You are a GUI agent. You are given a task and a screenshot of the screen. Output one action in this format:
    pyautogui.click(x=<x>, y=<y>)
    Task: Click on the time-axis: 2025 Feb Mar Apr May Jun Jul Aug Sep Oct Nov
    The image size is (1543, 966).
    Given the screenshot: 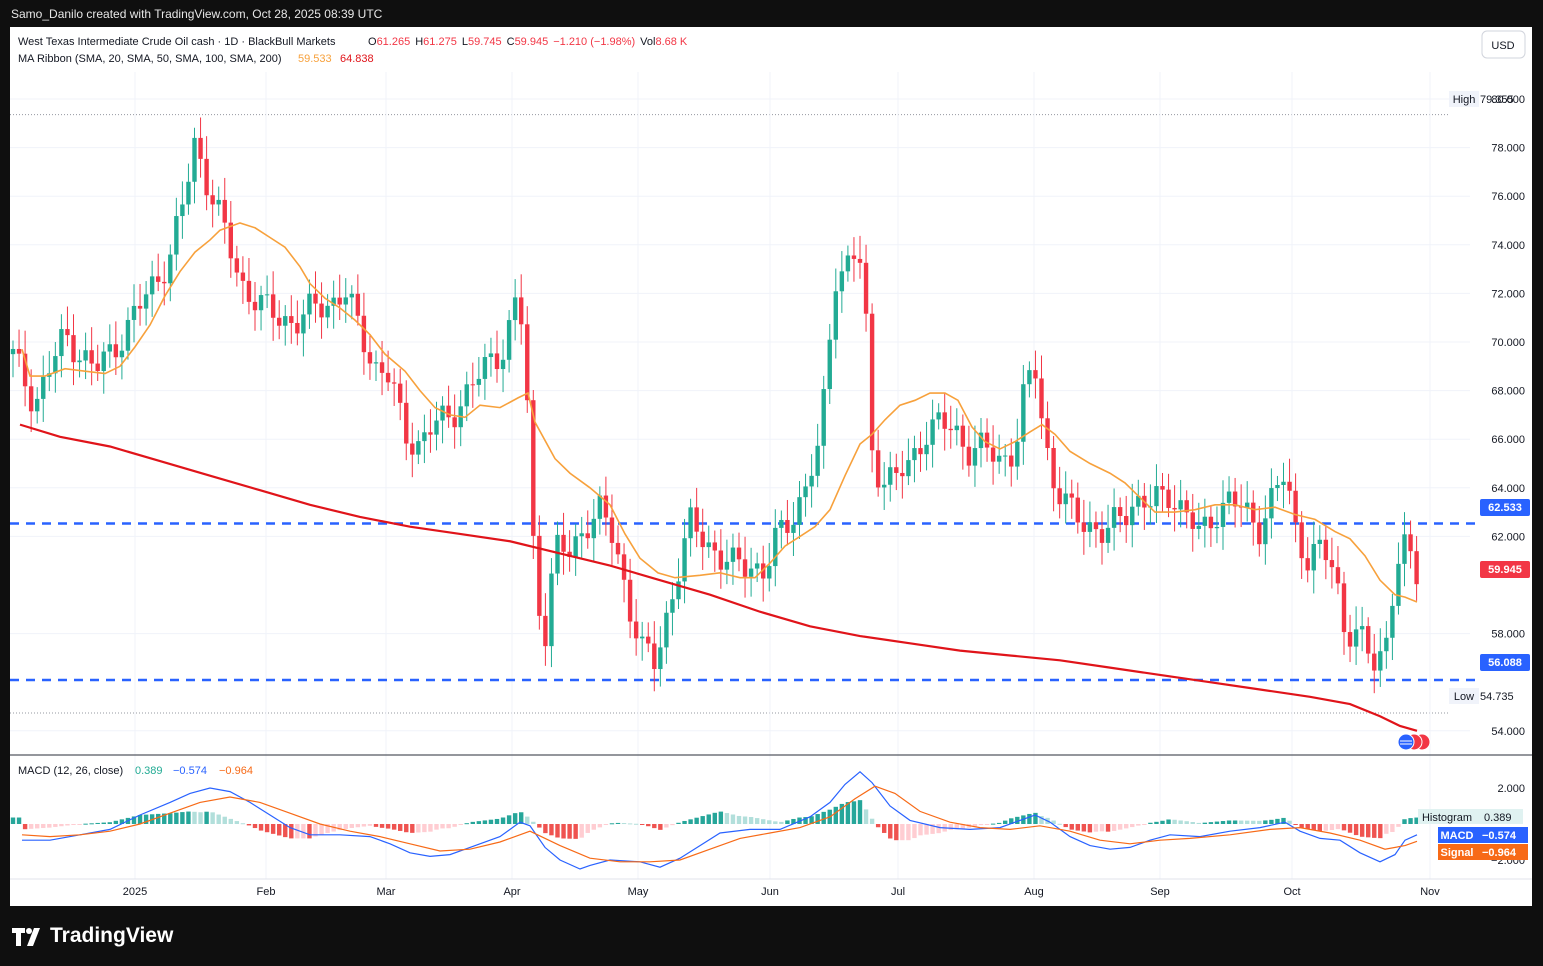 What is the action you would take?
    pyautogui.click(x=782, y=892)
    